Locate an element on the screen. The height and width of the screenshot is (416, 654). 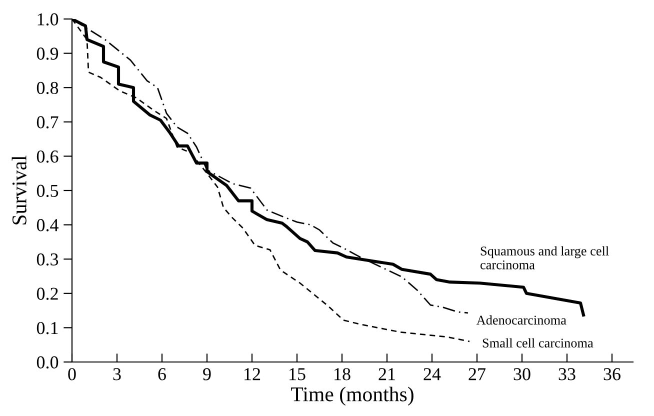
y-tick-label: 0.6 is located at coordinates (47, 156).